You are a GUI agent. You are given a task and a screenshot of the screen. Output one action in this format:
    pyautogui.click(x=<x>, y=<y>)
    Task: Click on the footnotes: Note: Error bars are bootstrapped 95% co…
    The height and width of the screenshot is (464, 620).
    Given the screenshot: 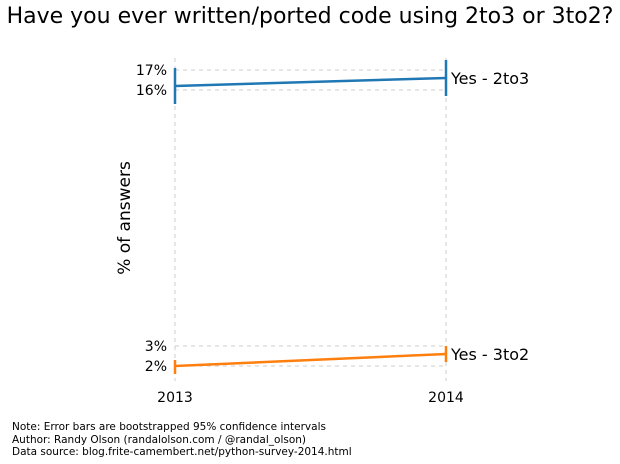 What is the action you would take?
    pyautogui.click(x=182, y=440)
    